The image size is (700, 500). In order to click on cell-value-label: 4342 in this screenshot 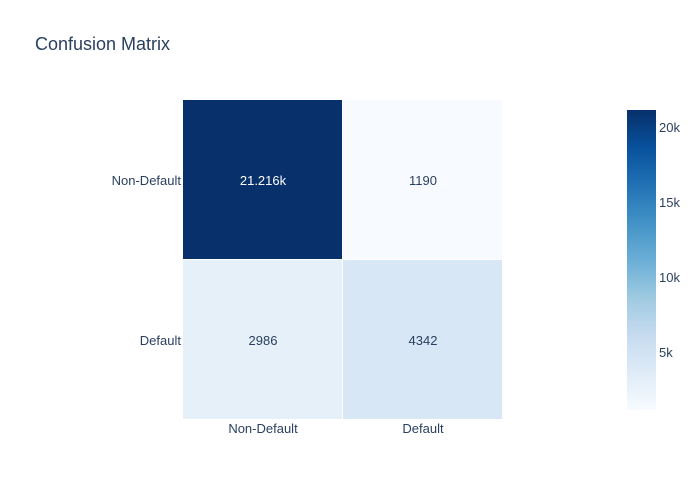, I will do `click(423, 340)`.